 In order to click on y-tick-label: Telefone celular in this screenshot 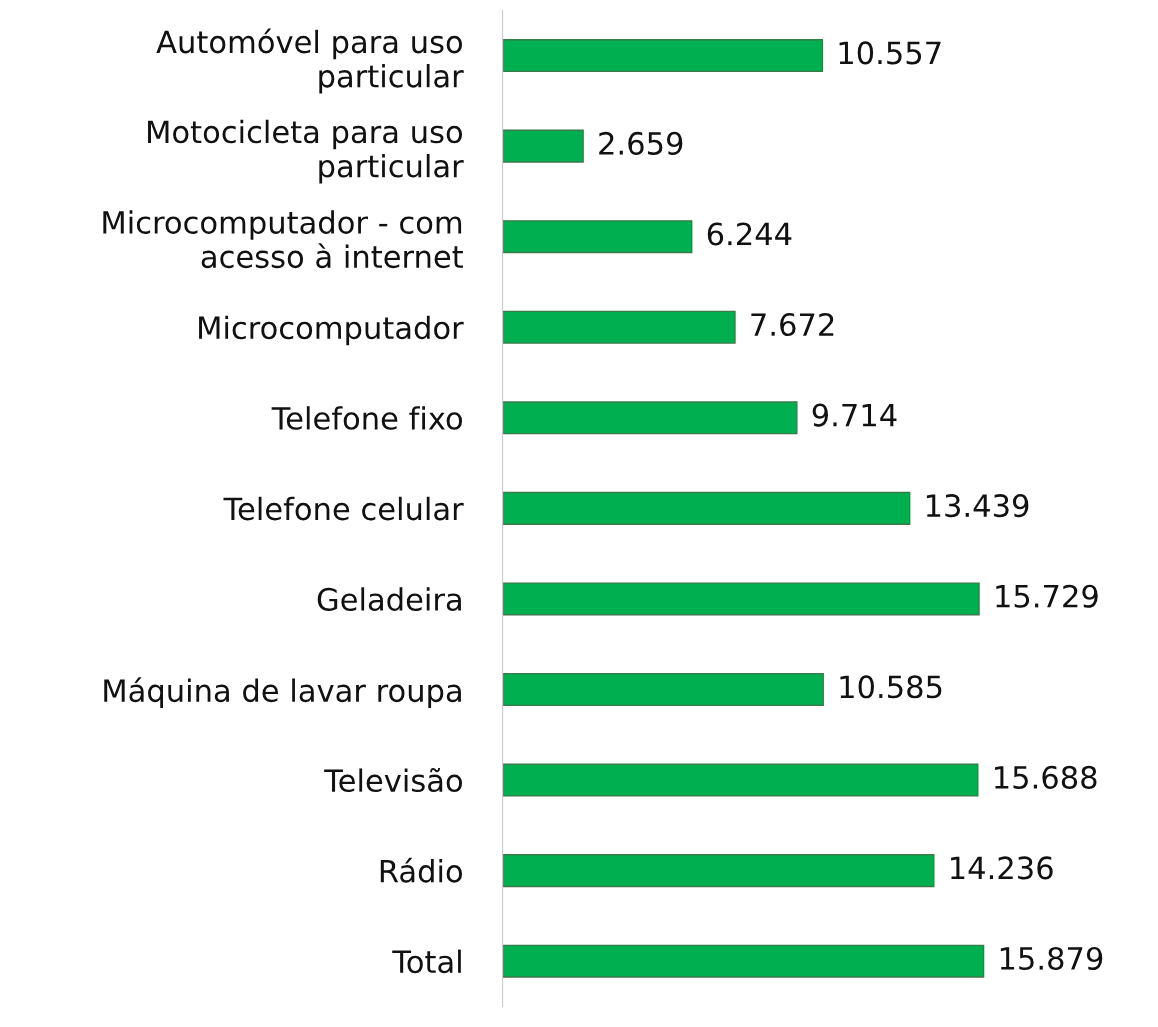, I will do `click(343, 508)`.